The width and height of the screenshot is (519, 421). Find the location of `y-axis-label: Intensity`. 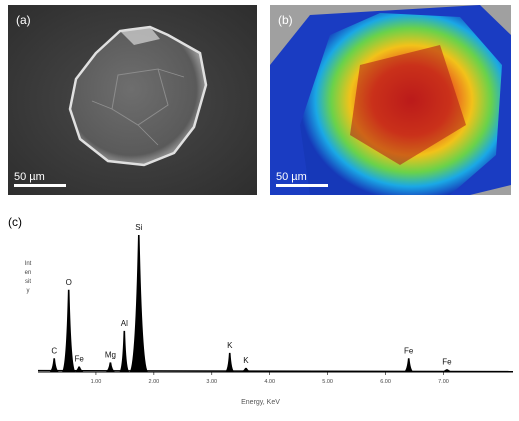

y-axis-label: Intensity is located at coordinates (28, 277).